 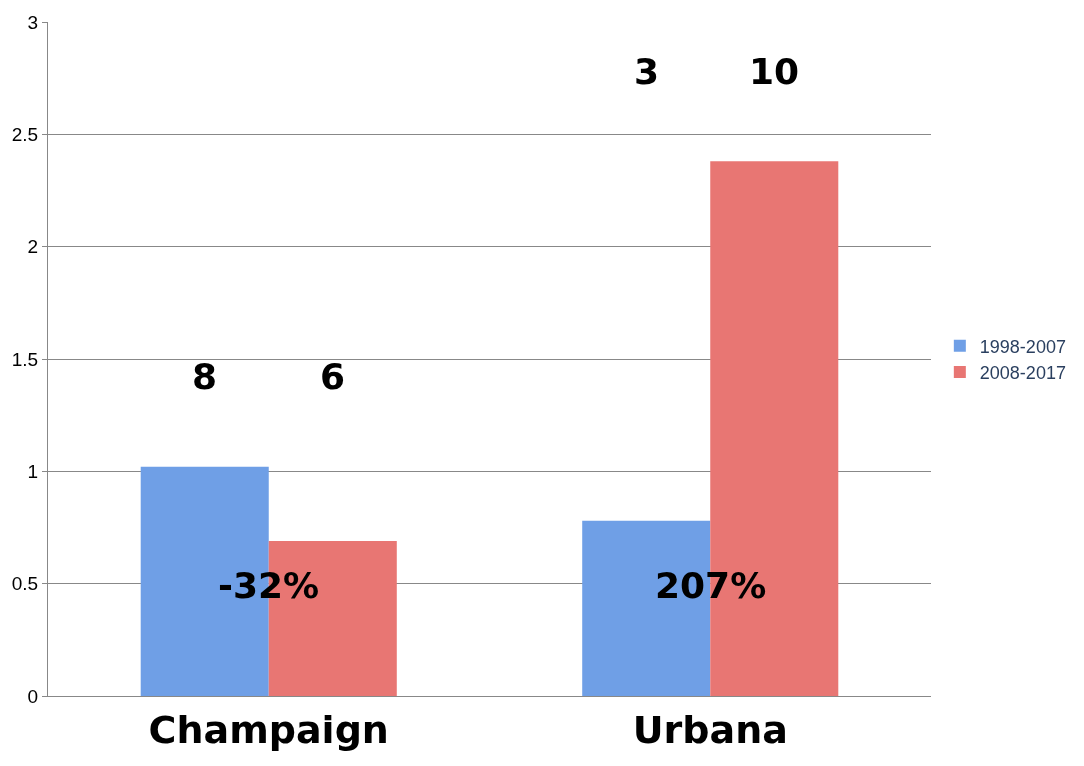 What do you see at coordinates (268, 729) in the screenshot?
I see `x-tick-label: Champaign` at bounding box center [268, 729].